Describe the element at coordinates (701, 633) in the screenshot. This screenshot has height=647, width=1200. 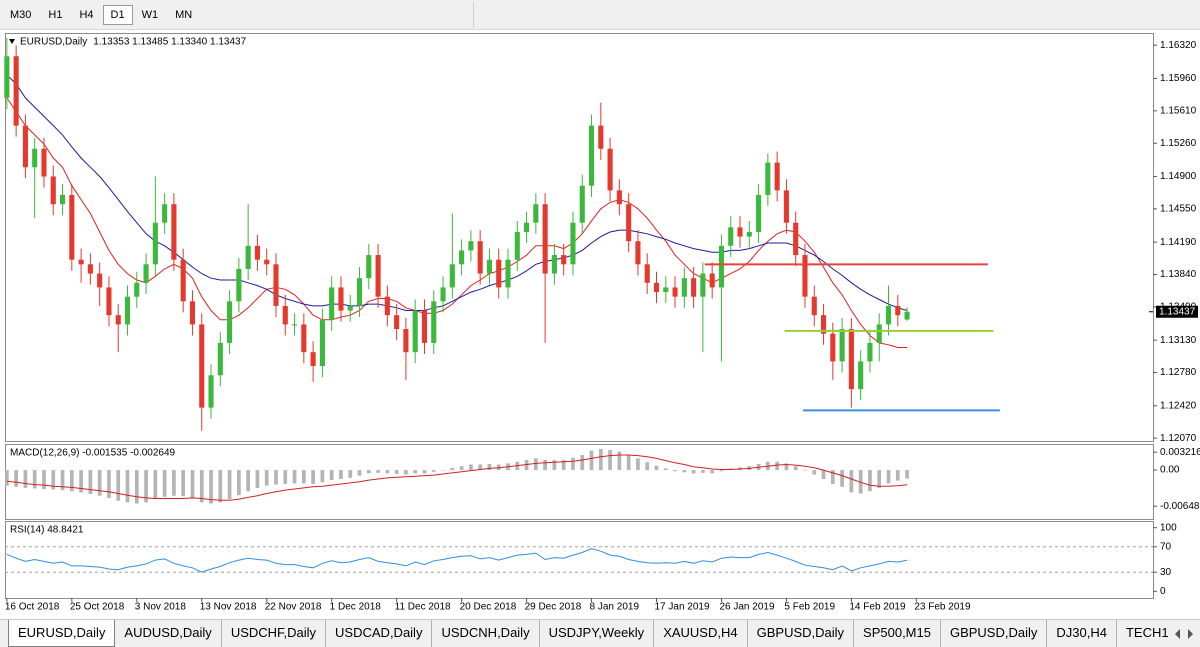
I see `chart-tab: XAUUSD,H4` at that location.